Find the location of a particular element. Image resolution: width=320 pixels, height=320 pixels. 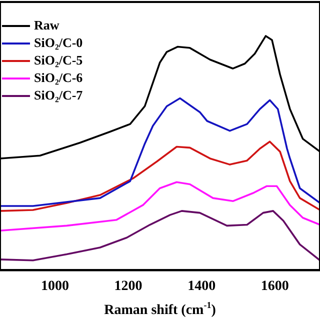

x-tick-label: 1000 is located at coordinates (54, 286).